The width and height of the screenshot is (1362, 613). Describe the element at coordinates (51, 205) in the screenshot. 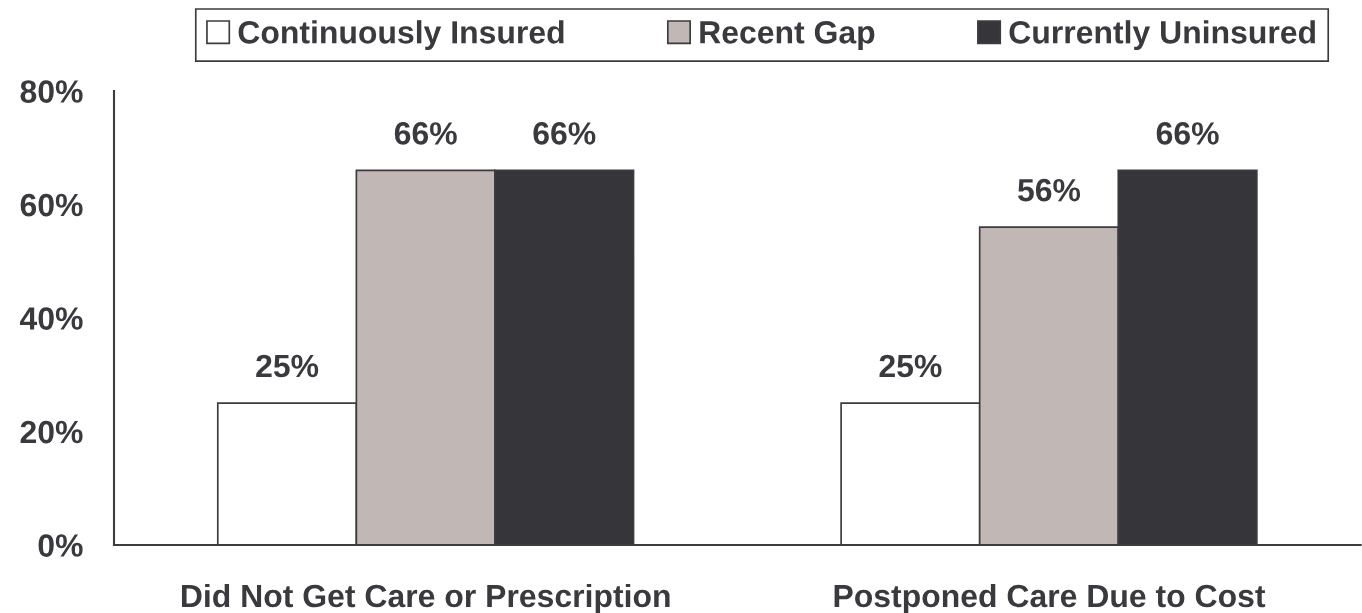

I see `y-tick-label: 60%` at that location.